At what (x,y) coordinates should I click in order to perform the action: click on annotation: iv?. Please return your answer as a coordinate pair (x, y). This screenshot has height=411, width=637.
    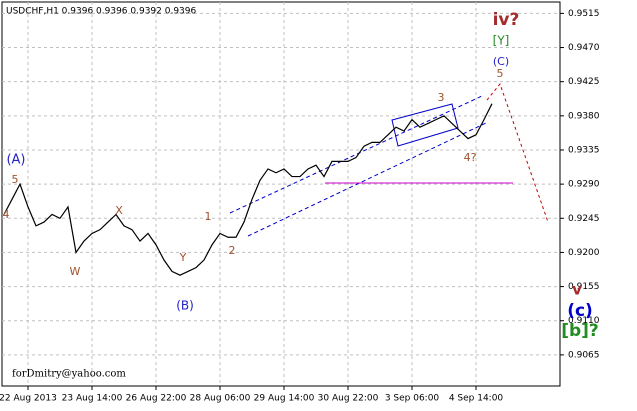
    Looking at the image, I should click on (506, 20).